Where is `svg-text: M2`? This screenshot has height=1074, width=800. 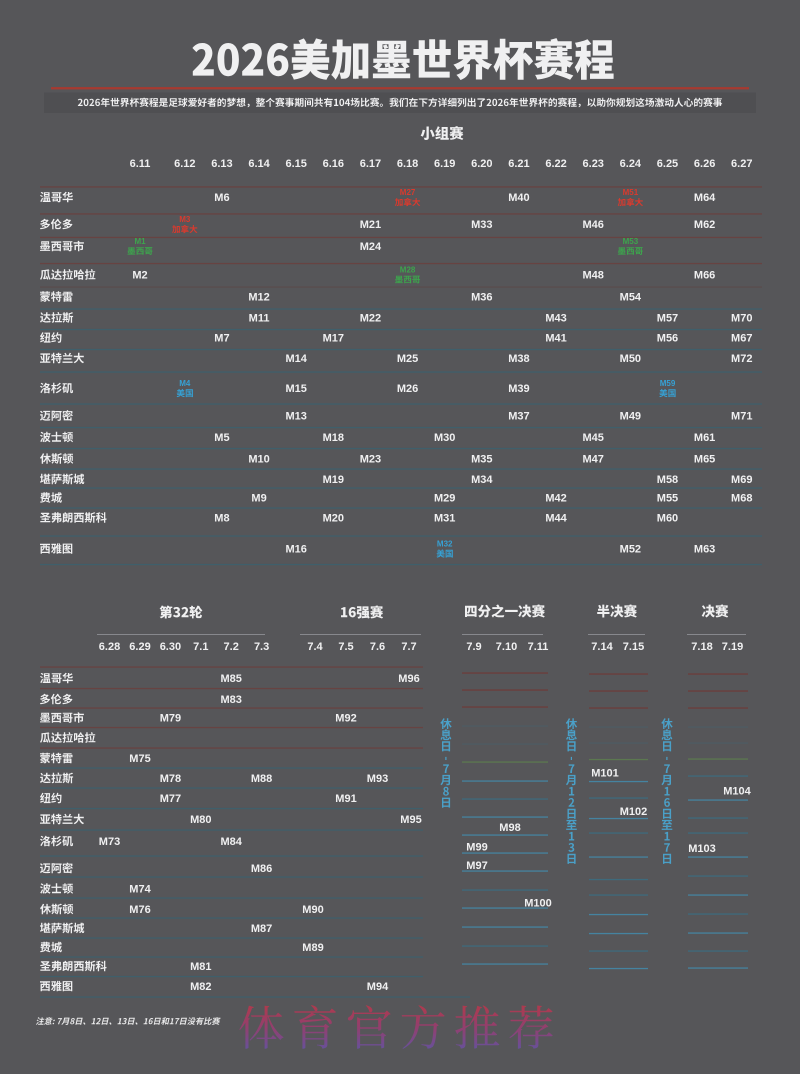
svg-text: M2 is located at coordinates (139, 275).